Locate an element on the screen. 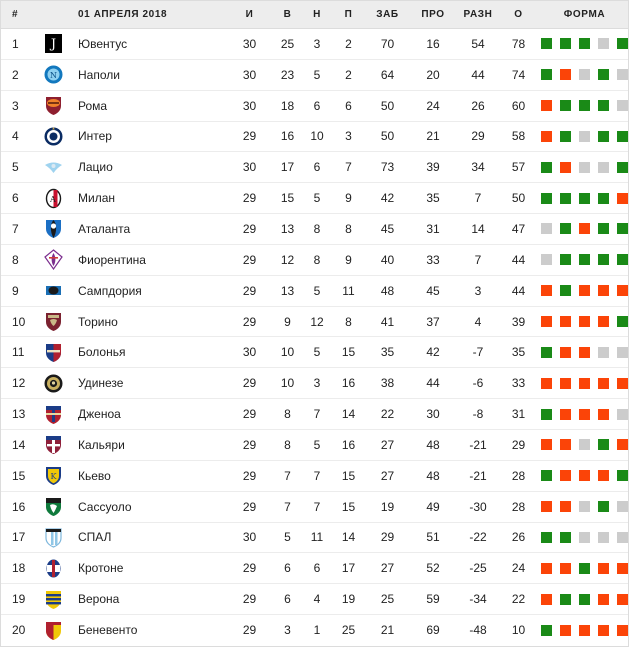 The height and width of the screenshot is (647, 629). team-name: Беневенто is located at coordinates (108, 630).